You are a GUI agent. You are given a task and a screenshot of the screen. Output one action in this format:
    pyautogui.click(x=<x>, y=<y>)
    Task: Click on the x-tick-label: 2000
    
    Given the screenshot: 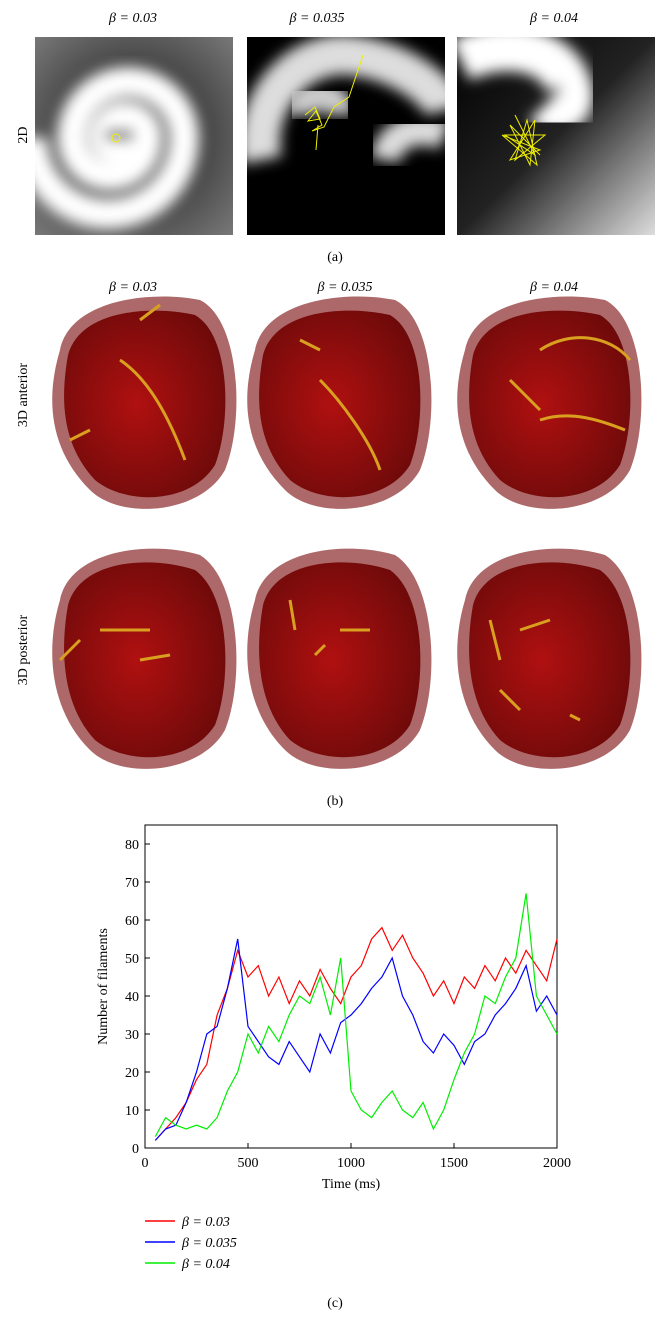 What is the action you would take?
    pyautogui.click(x=557, y=1163)
    